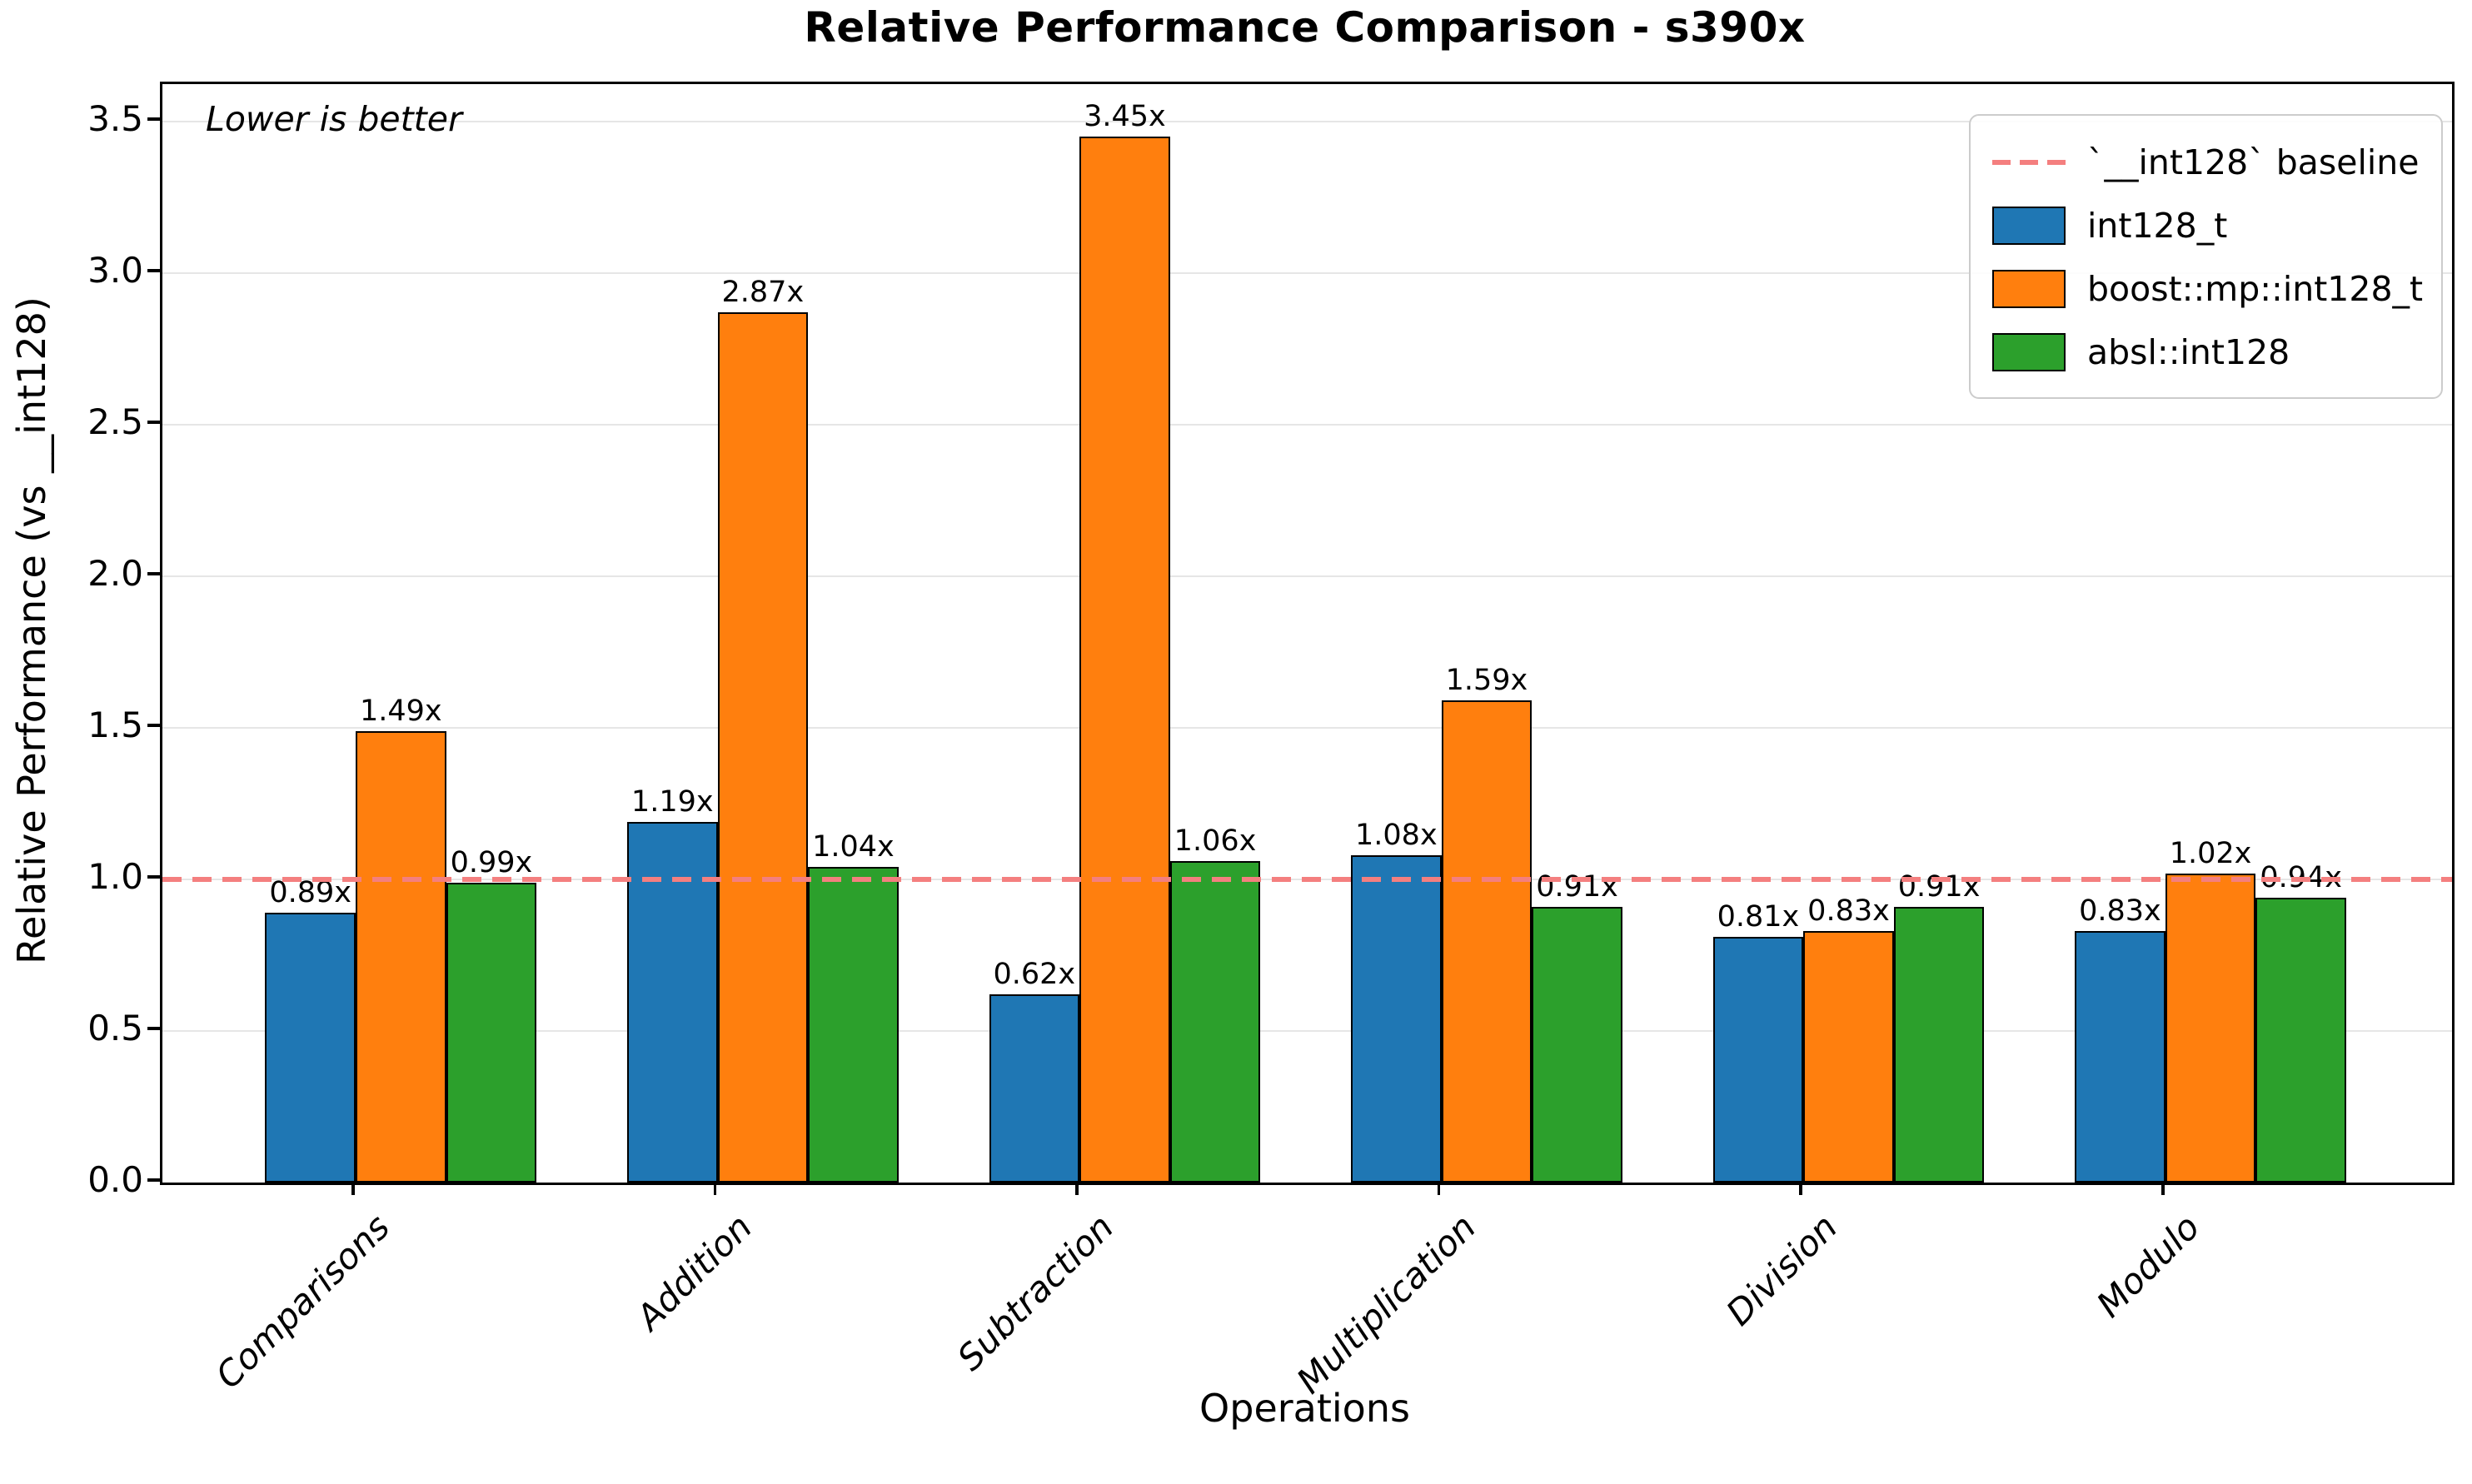 The image size is (2472, 1484). Describe the element at coordinates (1124, 660) in the screenshot. I see `bar-boost::mp::int128_t-subtraction` at that location.